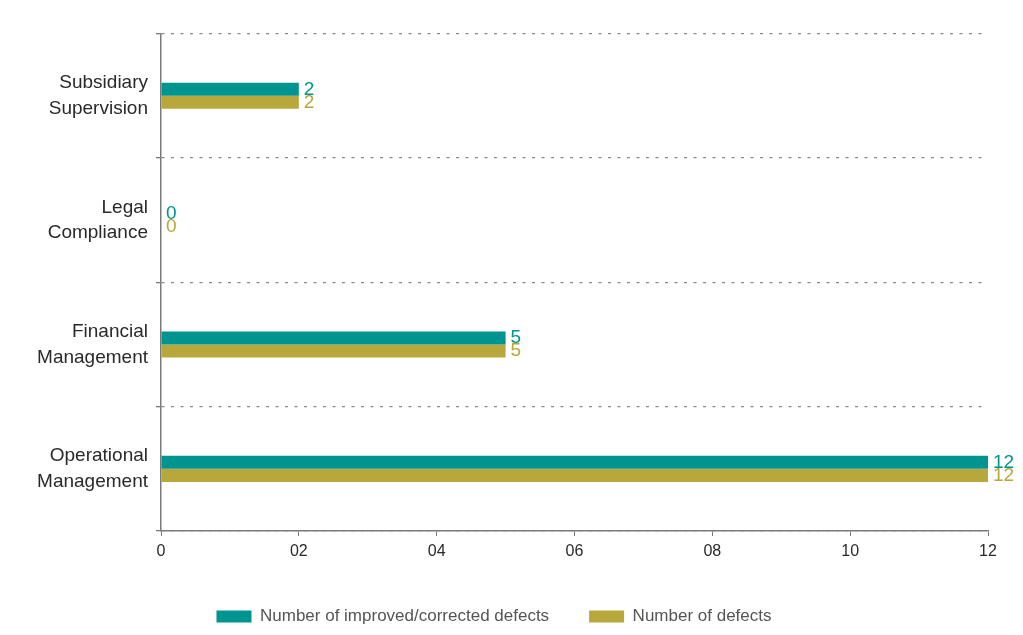 Image resolution: width=1023 pixels, height=635 pixels. Describe the element at coordinates (702, 616) in the screenshot. I see `legend-label: Number of defects` at that location.